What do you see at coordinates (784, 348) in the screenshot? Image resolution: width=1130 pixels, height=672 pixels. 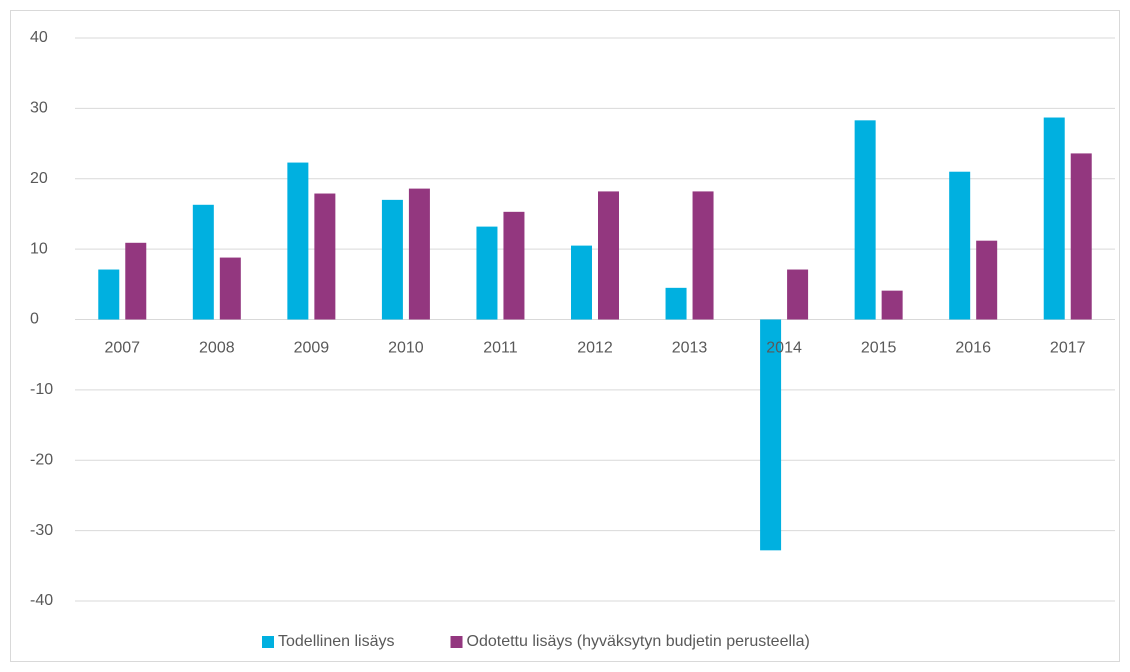 I see `x-tick-label: 2014` at bounding box center [784, 348].